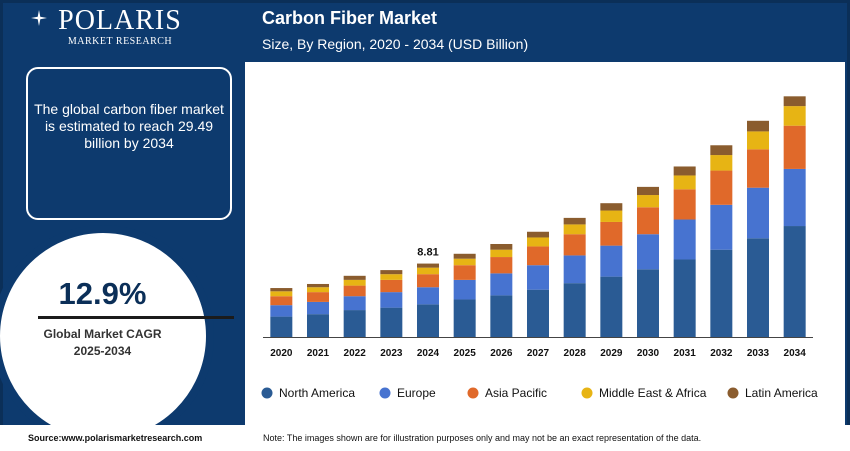  What do you see at coordinates (611, 233) in the screenshot?
I see `bar-asia-pacific-2029` at bounding box center [611, 233].